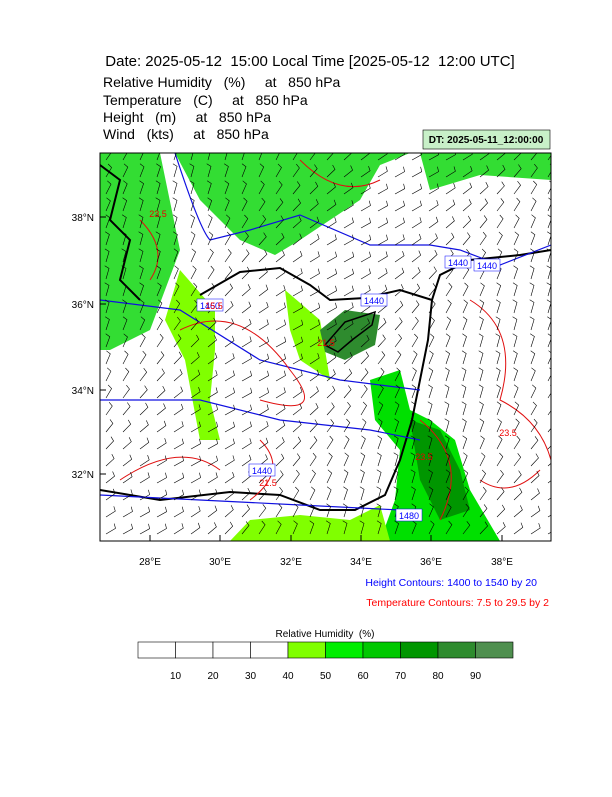 The width and height of the screenshot is (612, 797). I want to click on lon-label: 36°E, so click(431, 562).